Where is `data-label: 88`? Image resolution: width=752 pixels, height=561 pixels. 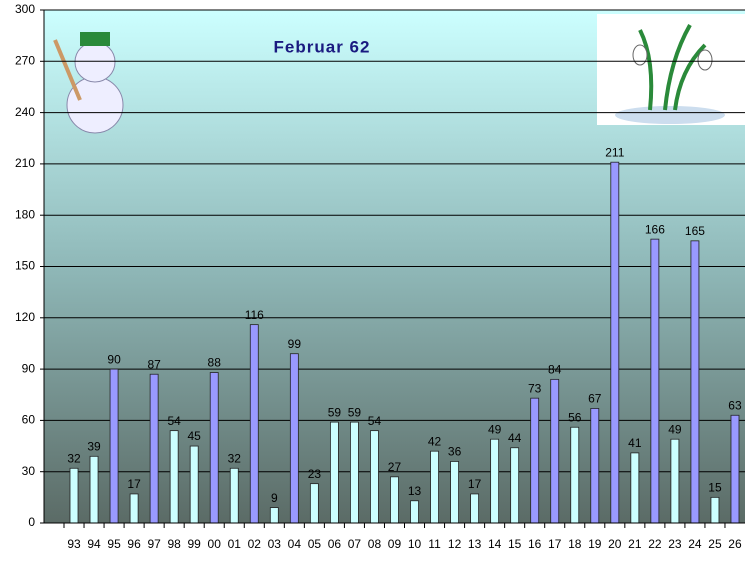
data-label: 88 is located at coordinates (215, 363).